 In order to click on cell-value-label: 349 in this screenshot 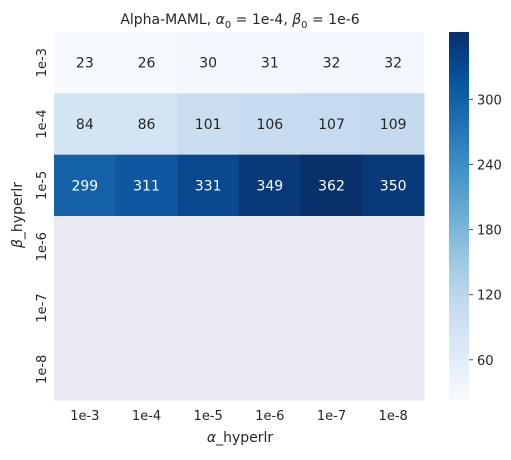, I will do `click(269, 186)`.